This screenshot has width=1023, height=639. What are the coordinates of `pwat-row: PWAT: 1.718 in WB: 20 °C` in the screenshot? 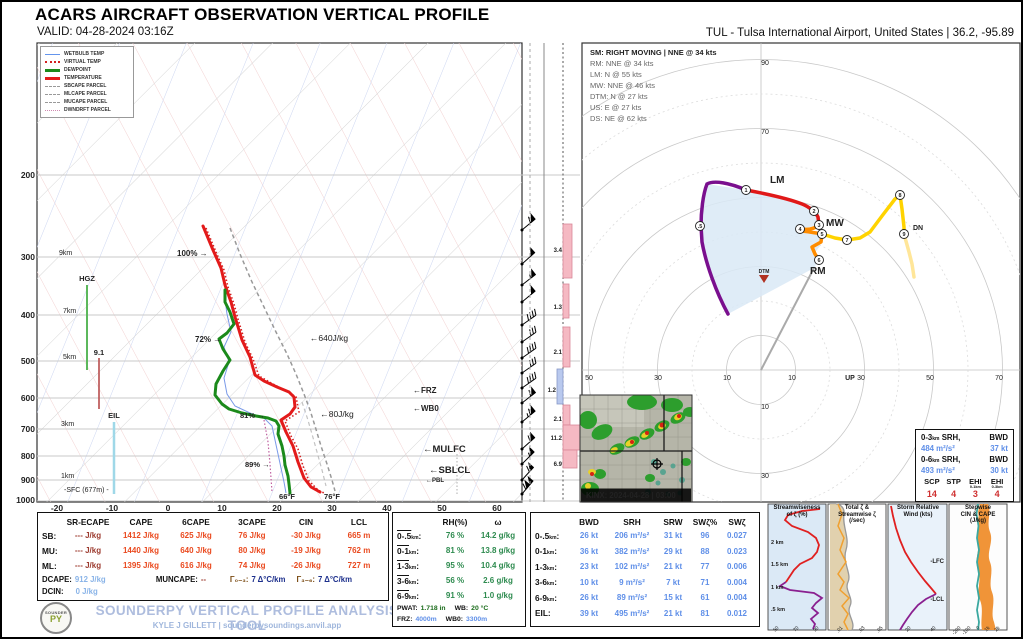 It's located at (443, 608).